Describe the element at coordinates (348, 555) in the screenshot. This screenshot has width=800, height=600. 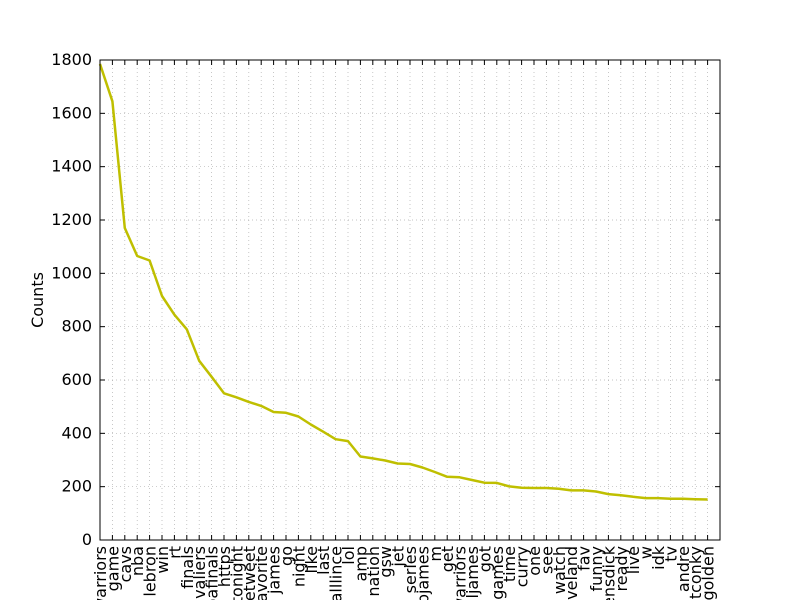
I see `x-tick-label: lol` at that location.